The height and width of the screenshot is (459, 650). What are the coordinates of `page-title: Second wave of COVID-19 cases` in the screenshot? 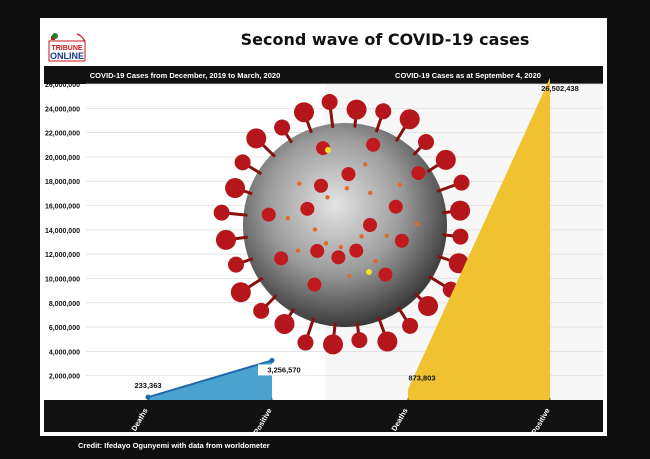 It's located at (385, 39).